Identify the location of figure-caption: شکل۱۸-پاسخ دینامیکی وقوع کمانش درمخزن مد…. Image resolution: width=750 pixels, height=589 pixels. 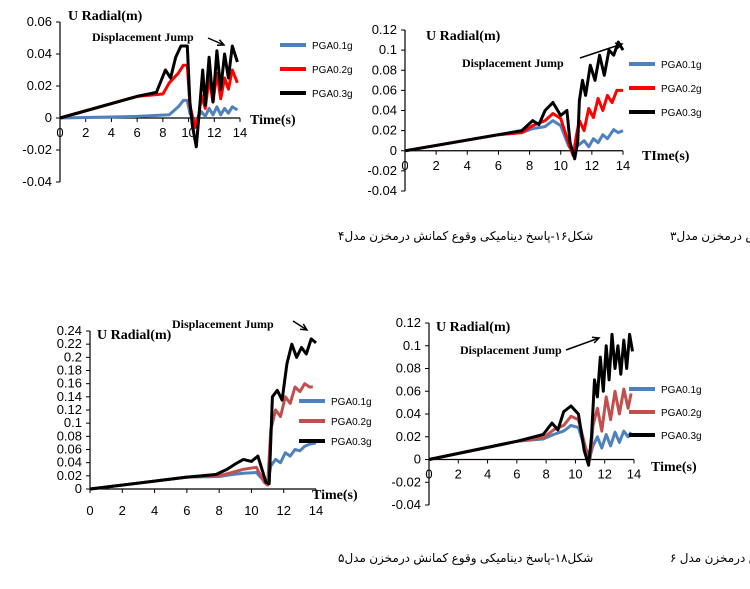
(465, 558).